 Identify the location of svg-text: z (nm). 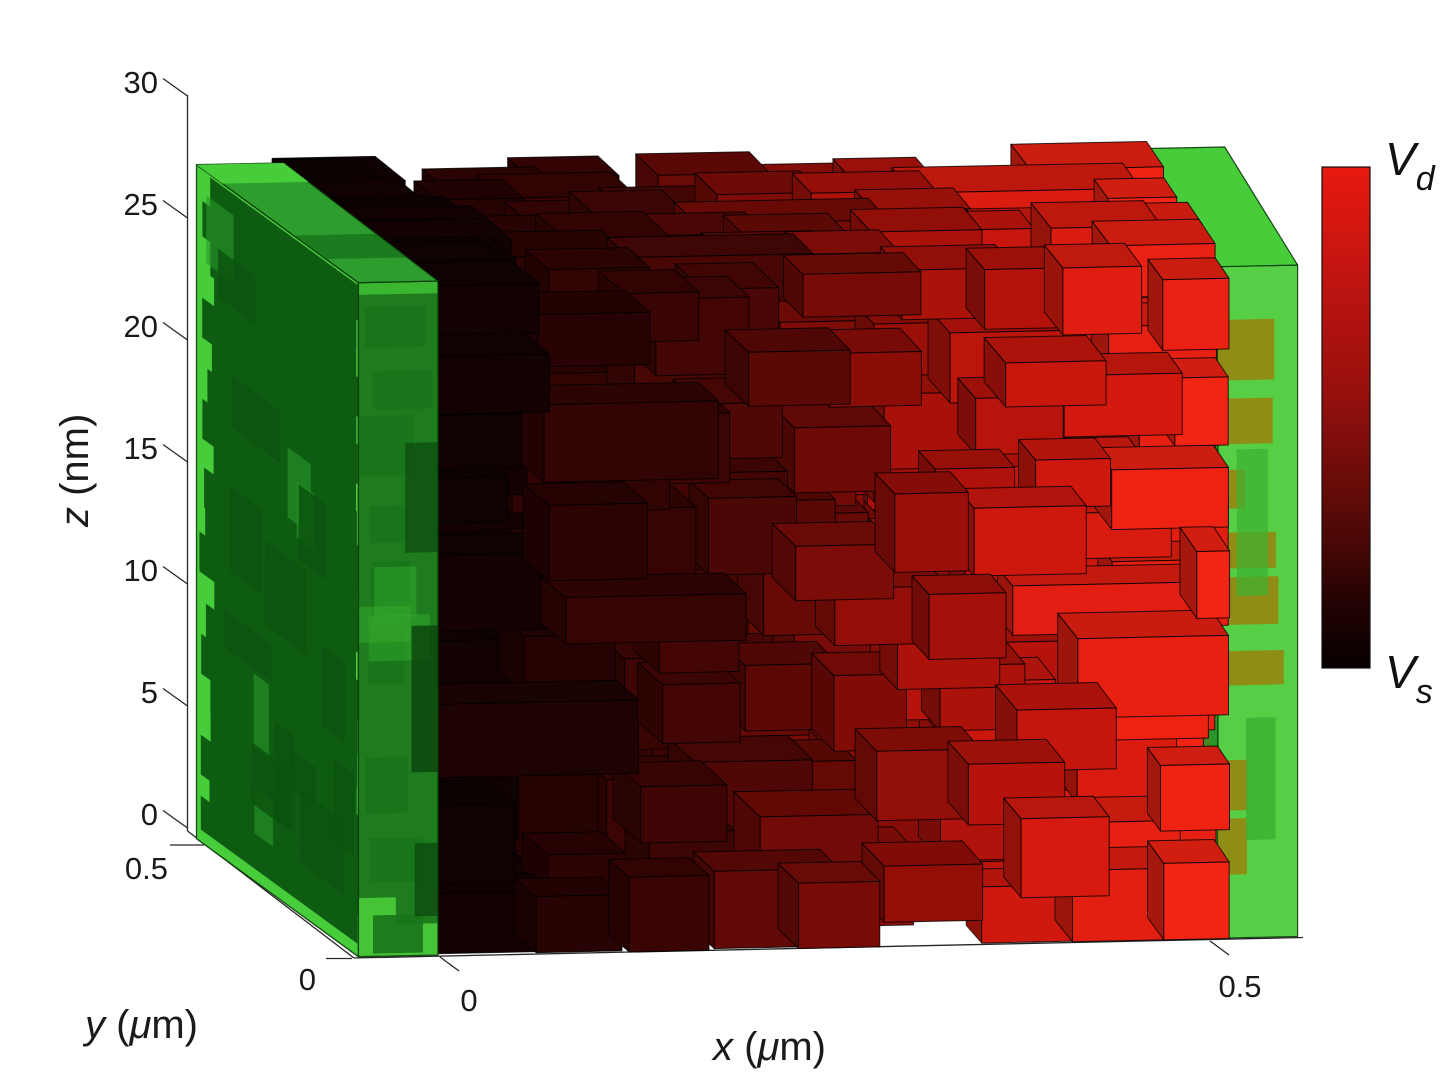
(75, 471).